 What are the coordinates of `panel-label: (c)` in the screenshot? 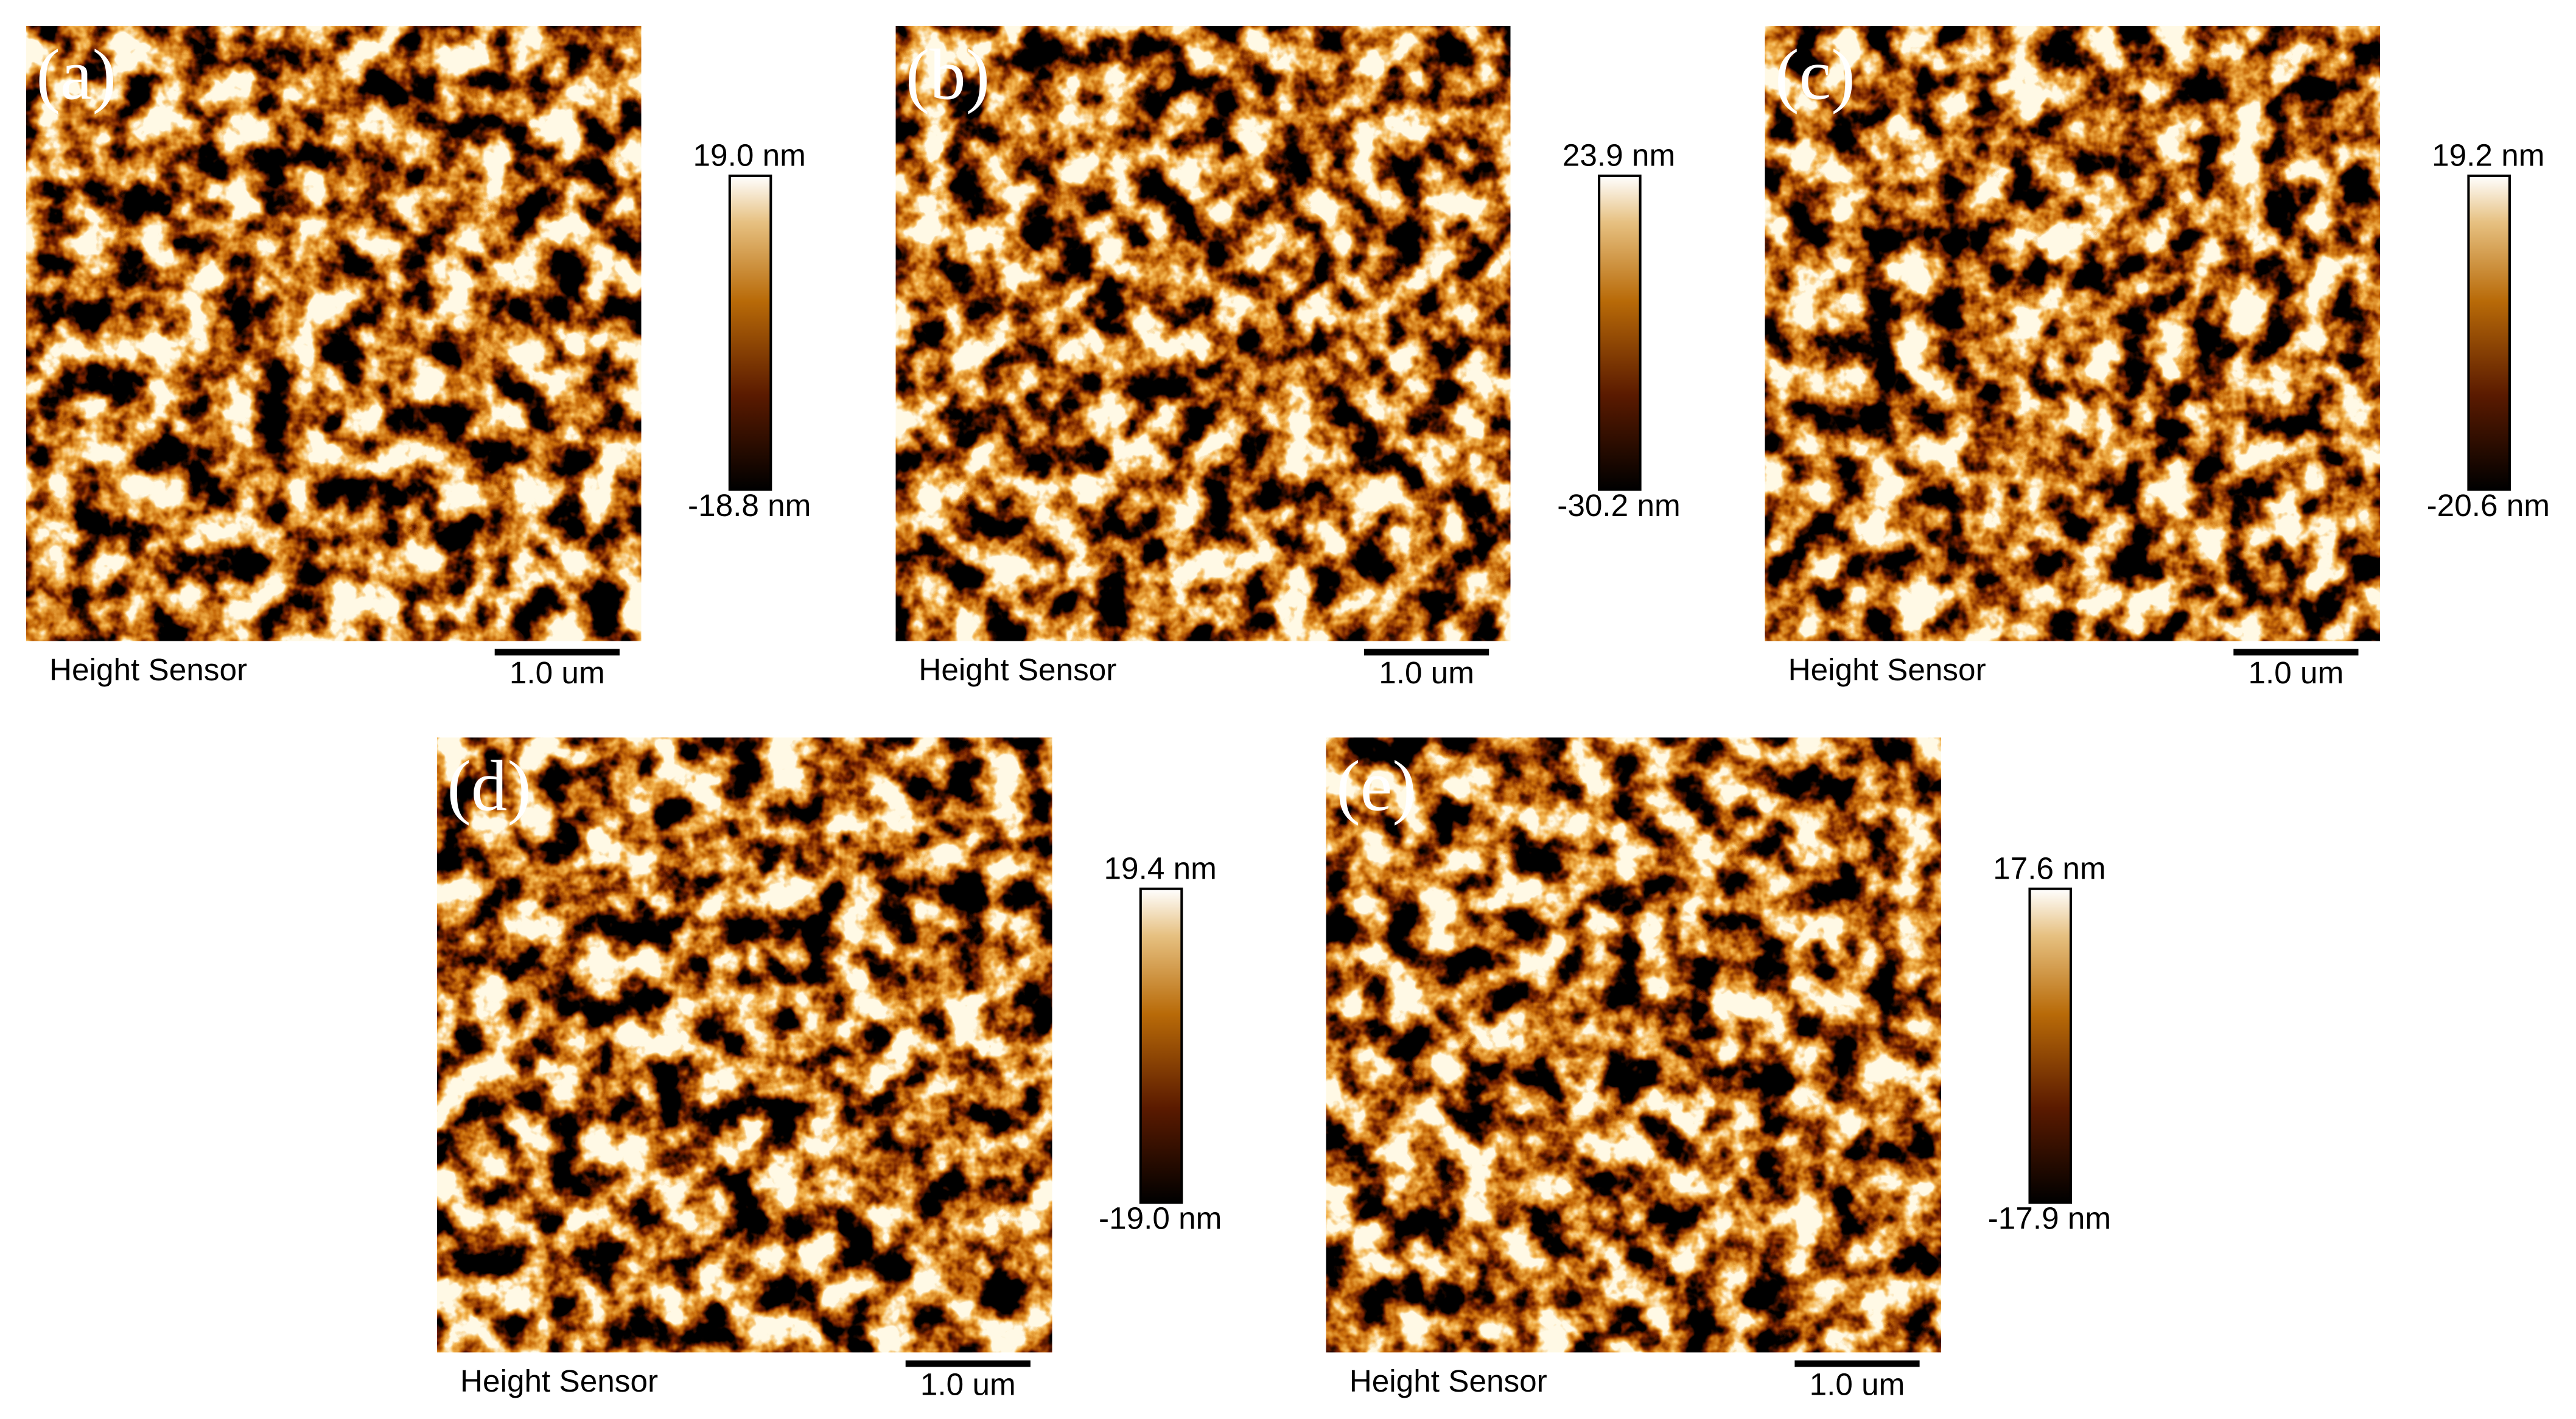 It's located at (1815, 74).